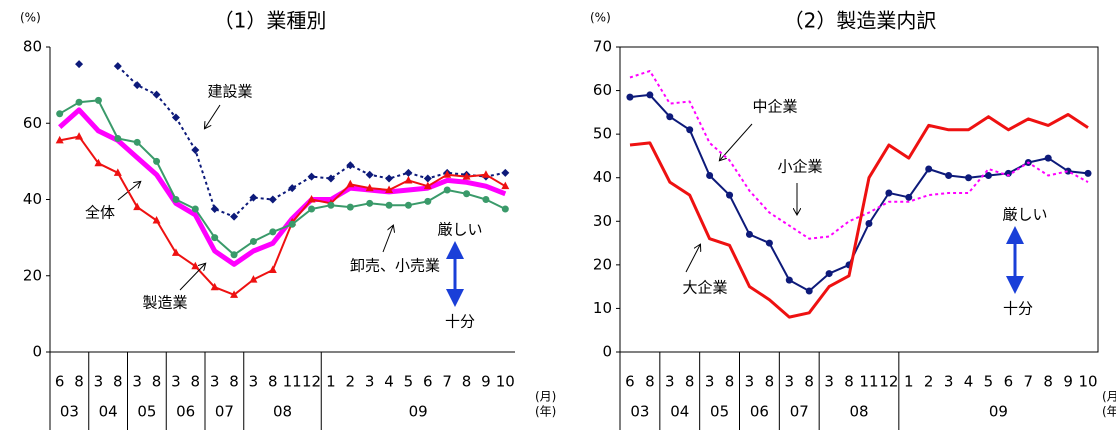 Image resolution: width=1116 pixels, height=445 pixels. What do you see at coordinates (395, 266) in the screenshot?
I see `series-label: 卸売、小売業` at bounding box center [395, 266].